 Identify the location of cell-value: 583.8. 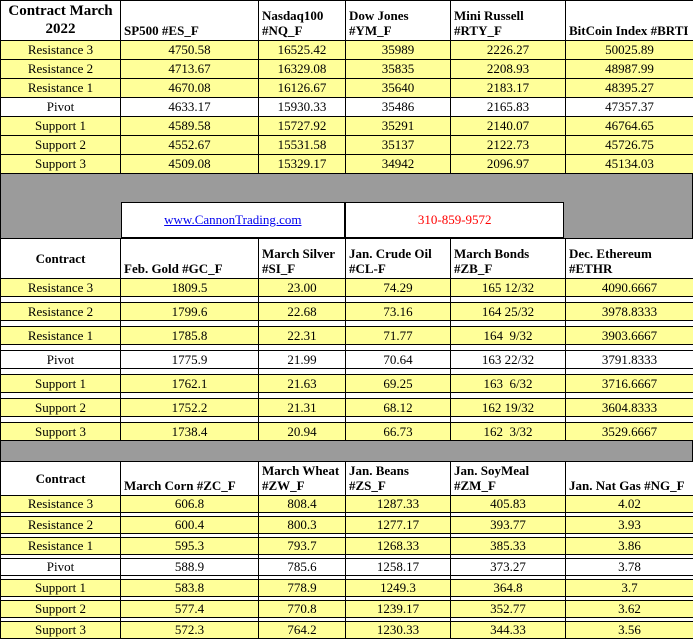
(190, 588).